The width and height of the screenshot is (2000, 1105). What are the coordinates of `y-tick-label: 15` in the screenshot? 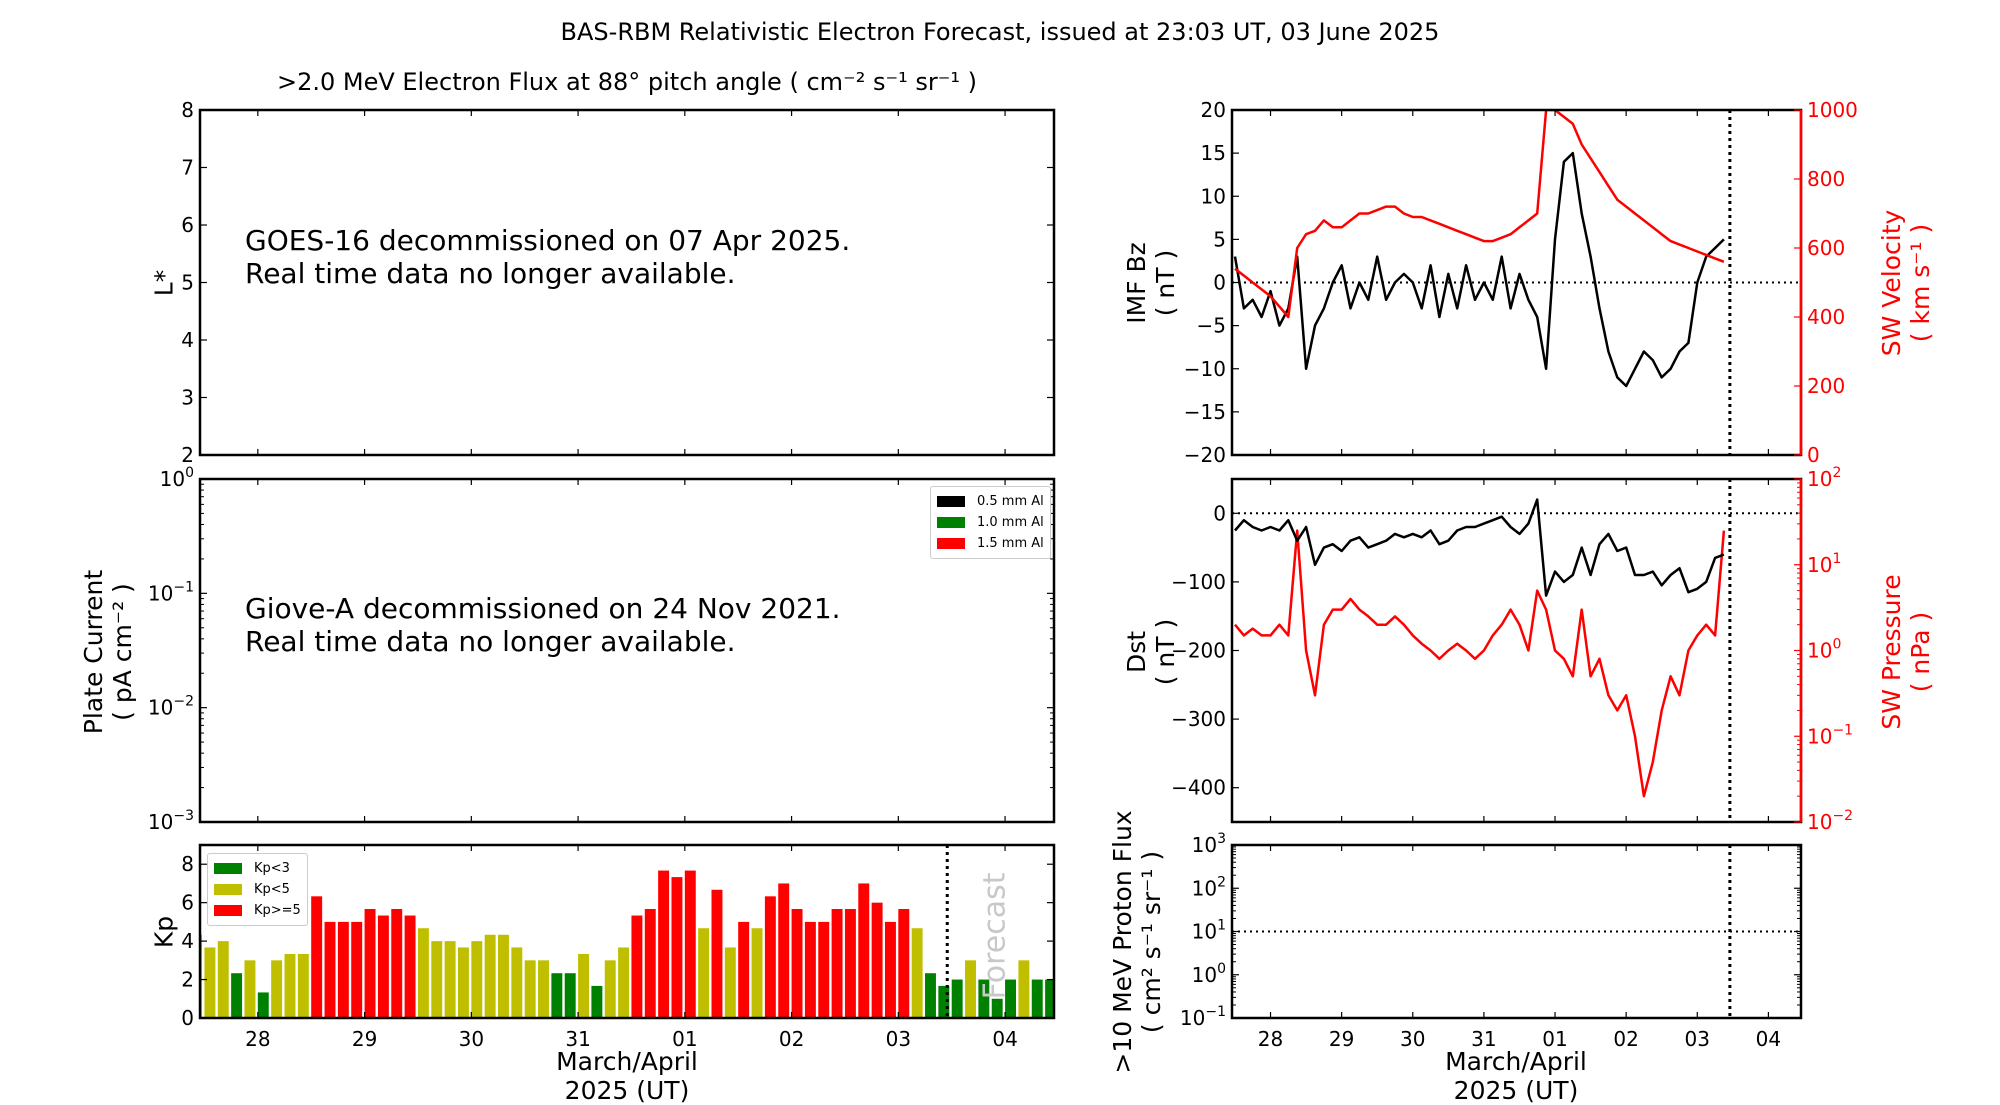 It's located at (1213, 153).